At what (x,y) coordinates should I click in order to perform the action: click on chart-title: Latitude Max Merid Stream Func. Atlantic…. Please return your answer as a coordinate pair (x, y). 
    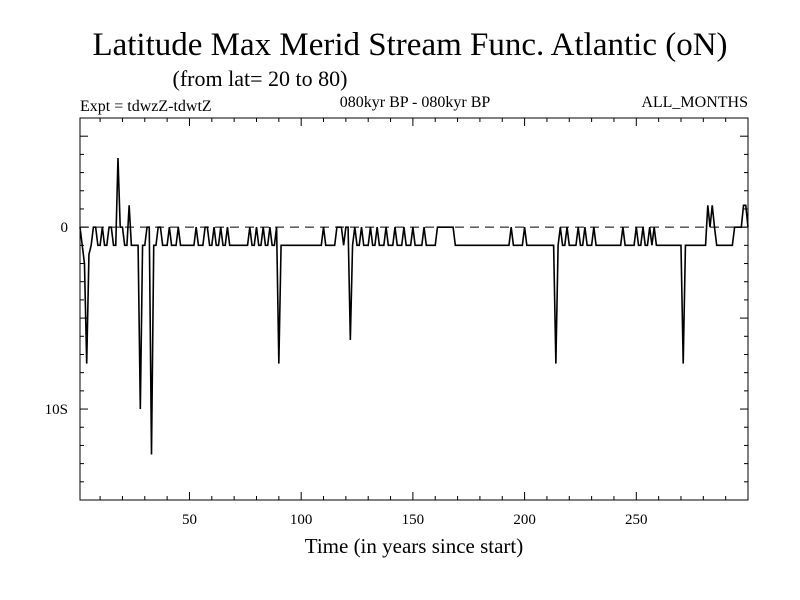
    Looking at the image, I should click on (409, 45).